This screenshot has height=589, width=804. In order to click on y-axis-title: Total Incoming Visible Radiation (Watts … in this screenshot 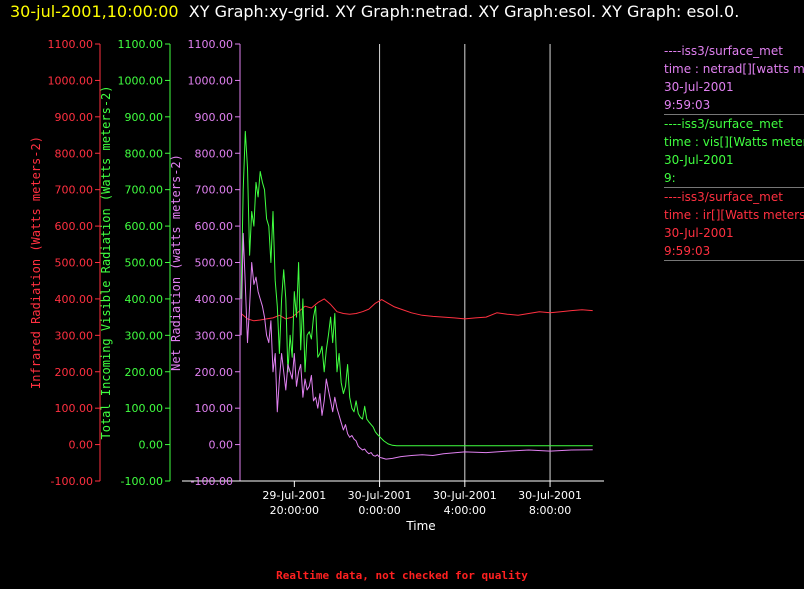, I will do `click(106, 262)`.